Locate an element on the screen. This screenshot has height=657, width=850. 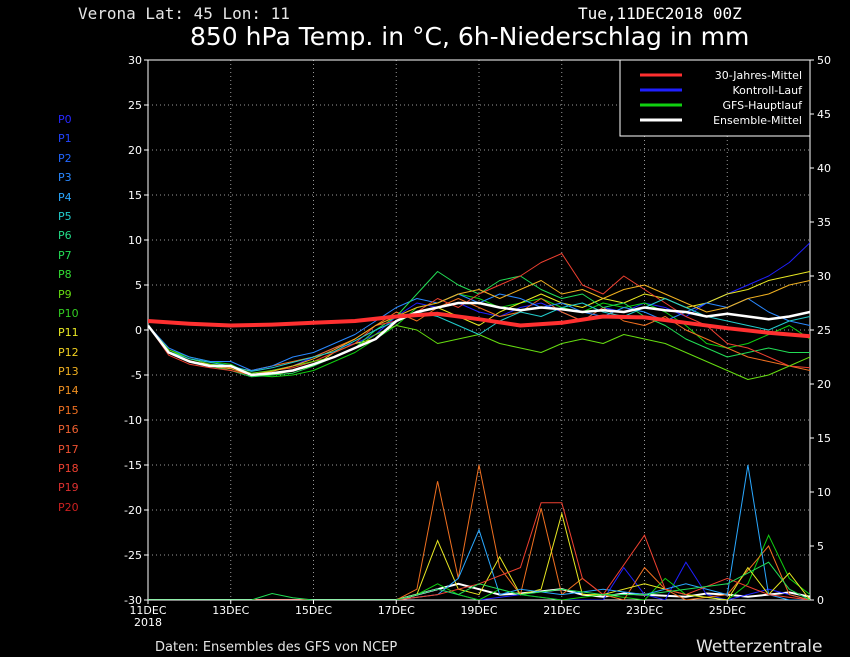
member-label-p7: P7 is located at coordinates (65, 255).